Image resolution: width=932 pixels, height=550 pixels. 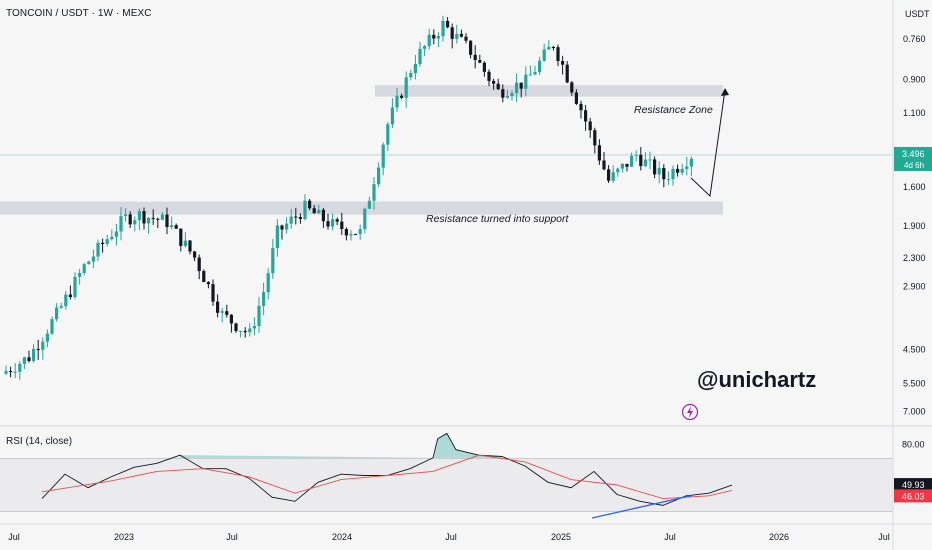 I want to click on bolt-icon, so click(x=690, y=412).